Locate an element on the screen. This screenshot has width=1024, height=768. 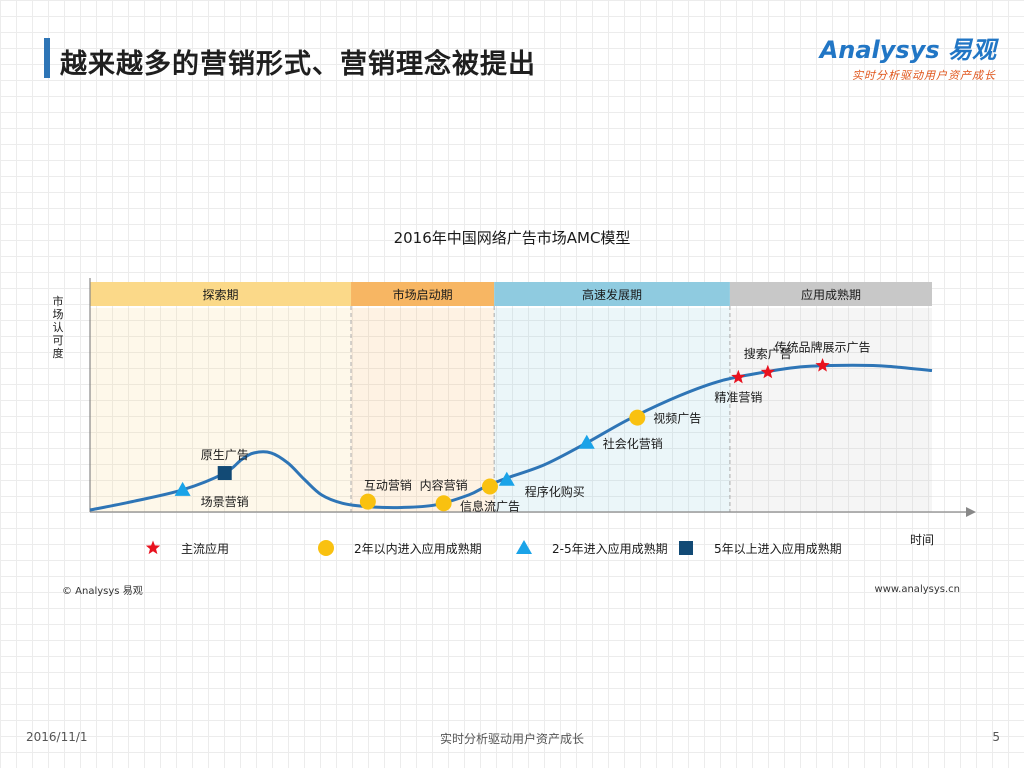
page-title: 越来越多的营销形式、营销理念被提出 is located at coordinates (298, 64).